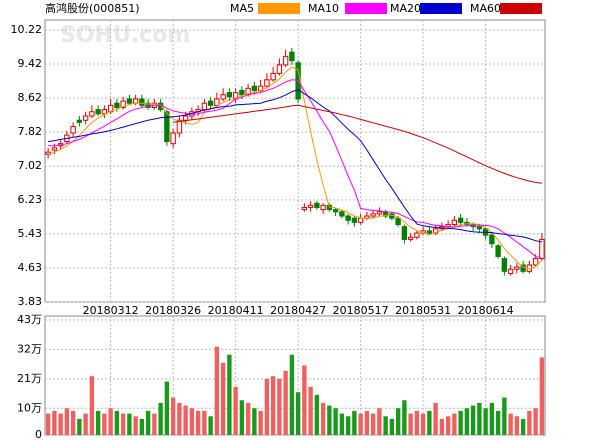 The width and height of the screenshot is (600, 440). Describe the element at coordinates (30, 233) in the screenshot. I see `y-tick-label: 5.43` at that location.